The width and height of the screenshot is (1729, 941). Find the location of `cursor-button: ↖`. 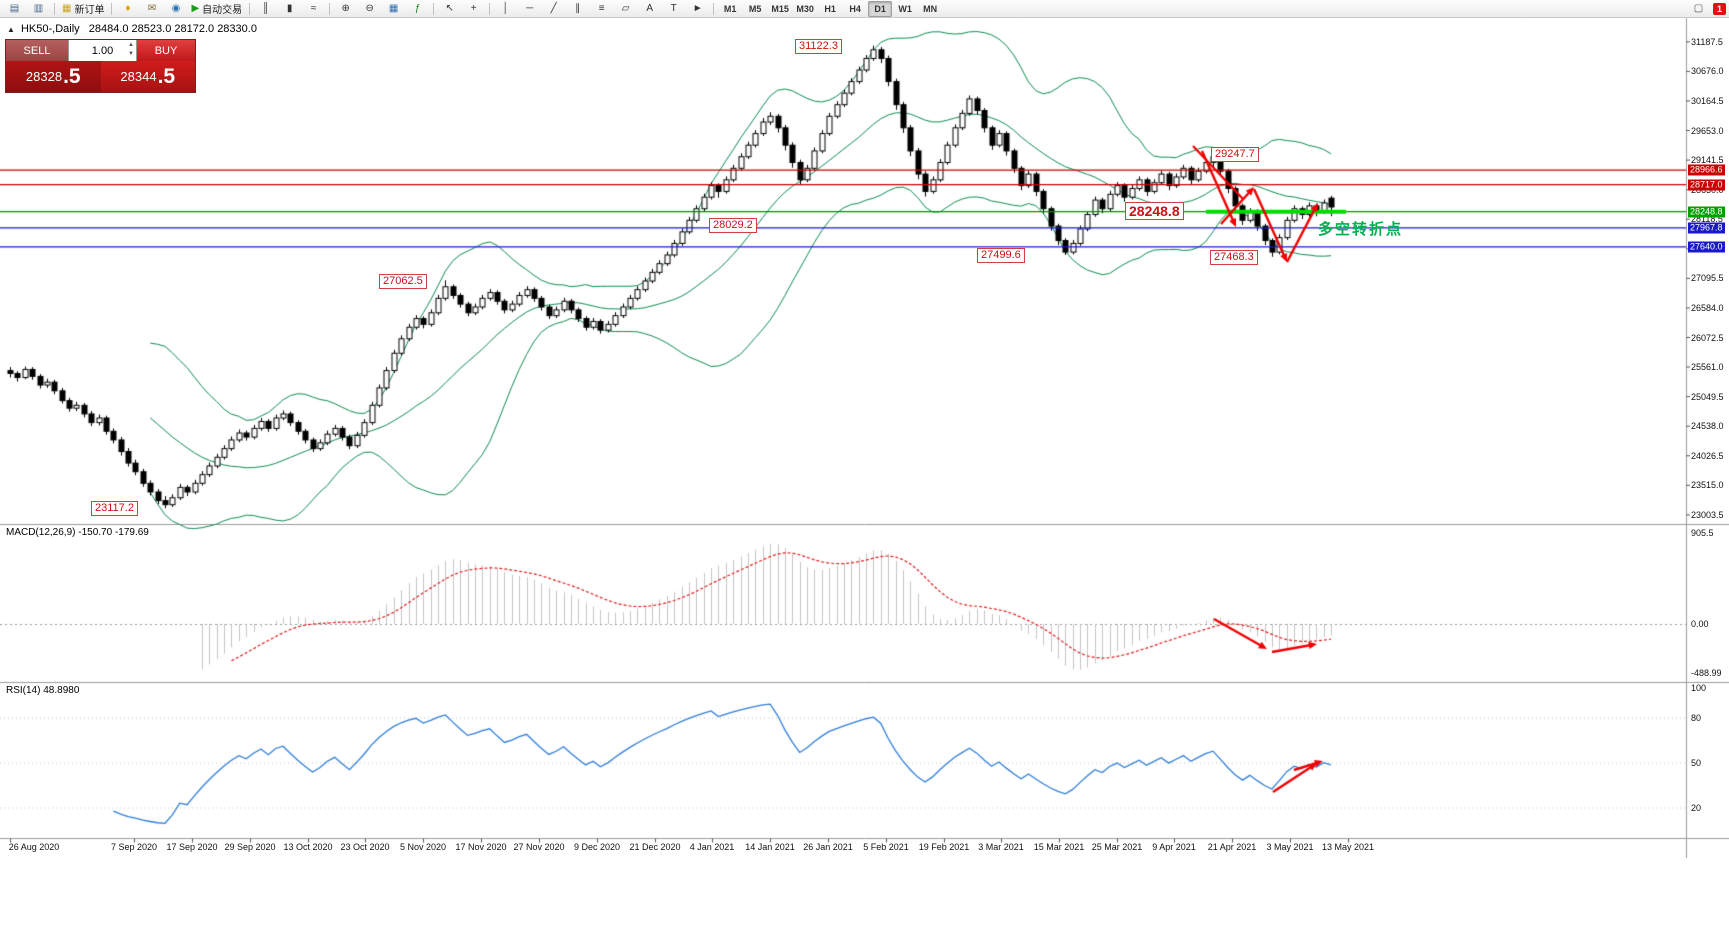

cursor-button: ↖ is located at coordinates (449, 8).